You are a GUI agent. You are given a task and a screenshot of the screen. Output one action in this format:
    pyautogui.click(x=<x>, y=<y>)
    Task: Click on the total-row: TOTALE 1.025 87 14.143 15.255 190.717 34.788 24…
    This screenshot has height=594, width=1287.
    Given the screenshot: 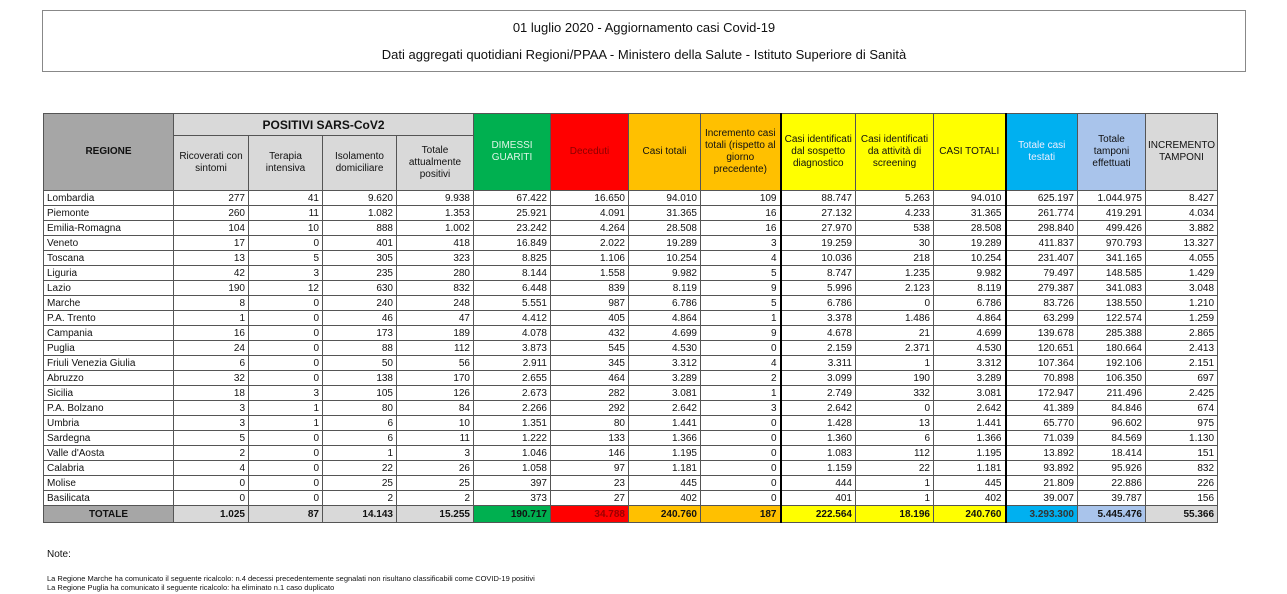 What is the action you would take?
    pyautogui.click(x=631, y=514)
    